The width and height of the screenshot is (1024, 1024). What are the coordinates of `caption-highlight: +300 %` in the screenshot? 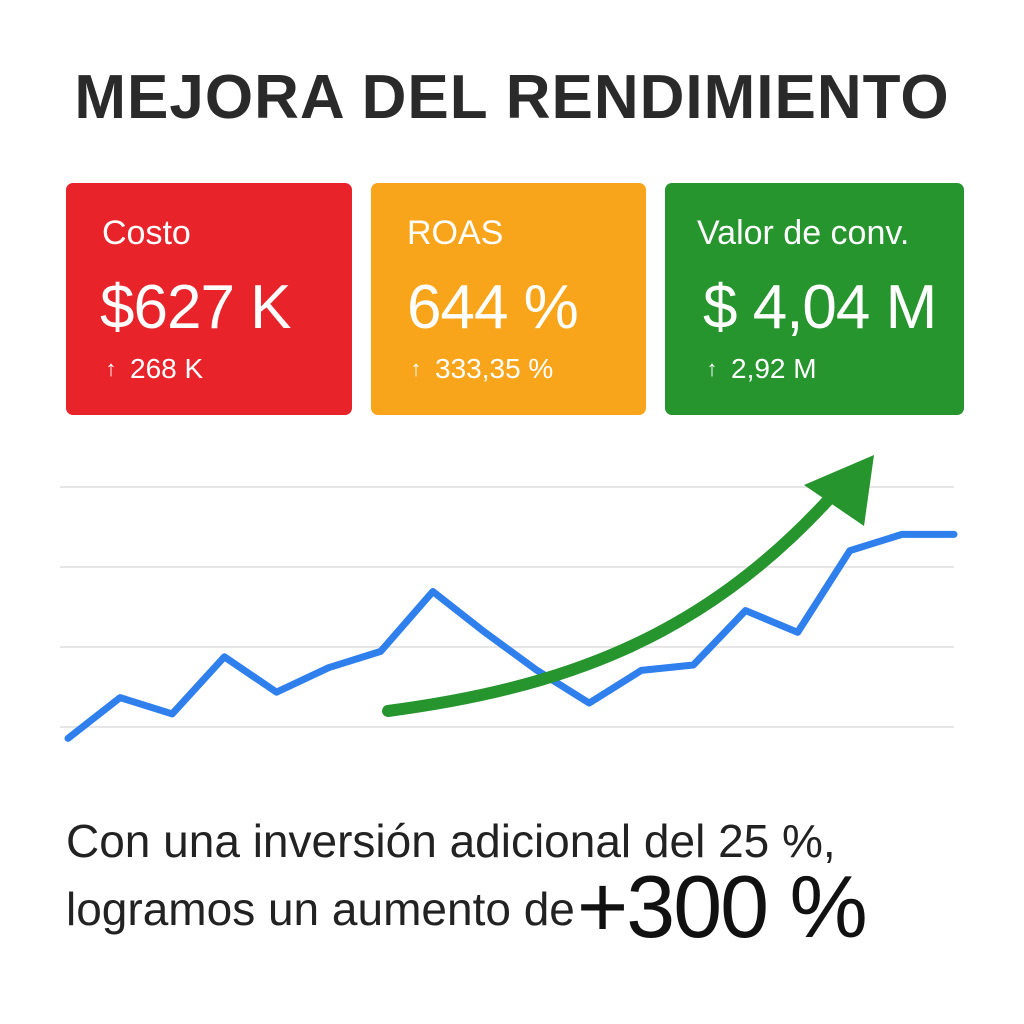 It's located at (722, 906).